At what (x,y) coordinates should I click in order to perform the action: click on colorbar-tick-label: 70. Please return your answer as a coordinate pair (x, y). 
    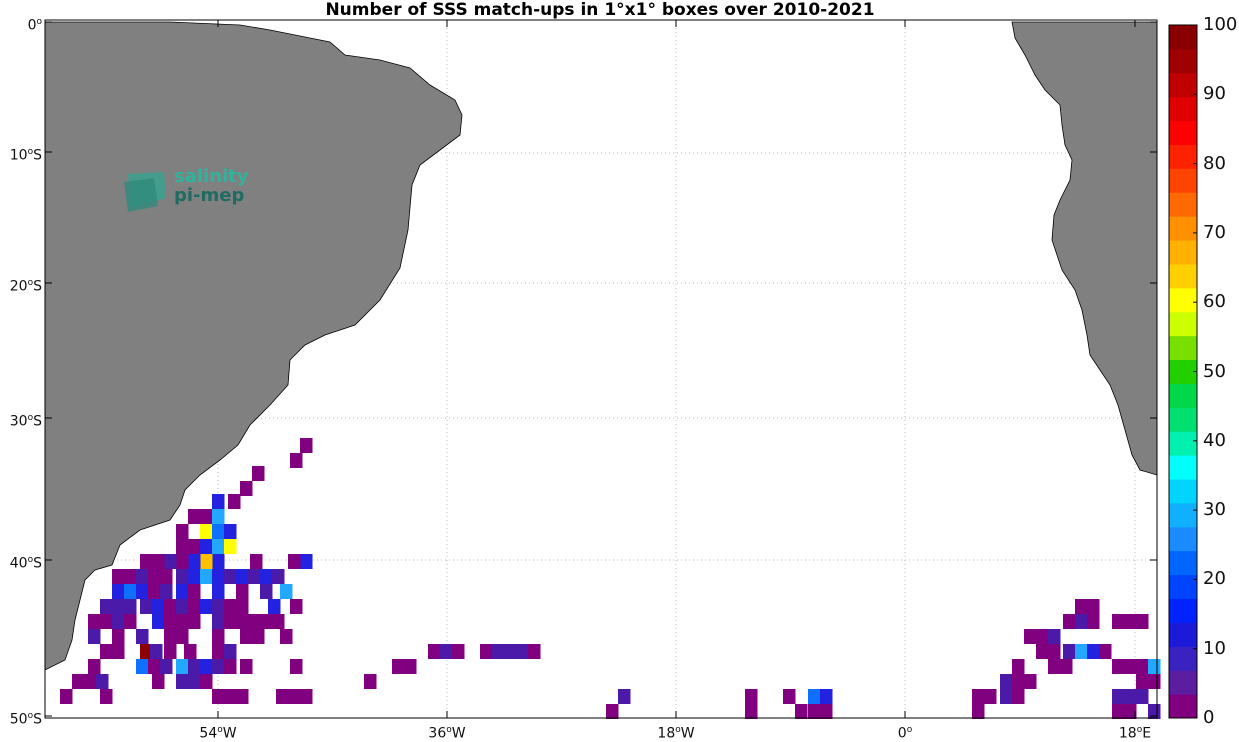
    Looking at the image, I should click on (1214, 232).